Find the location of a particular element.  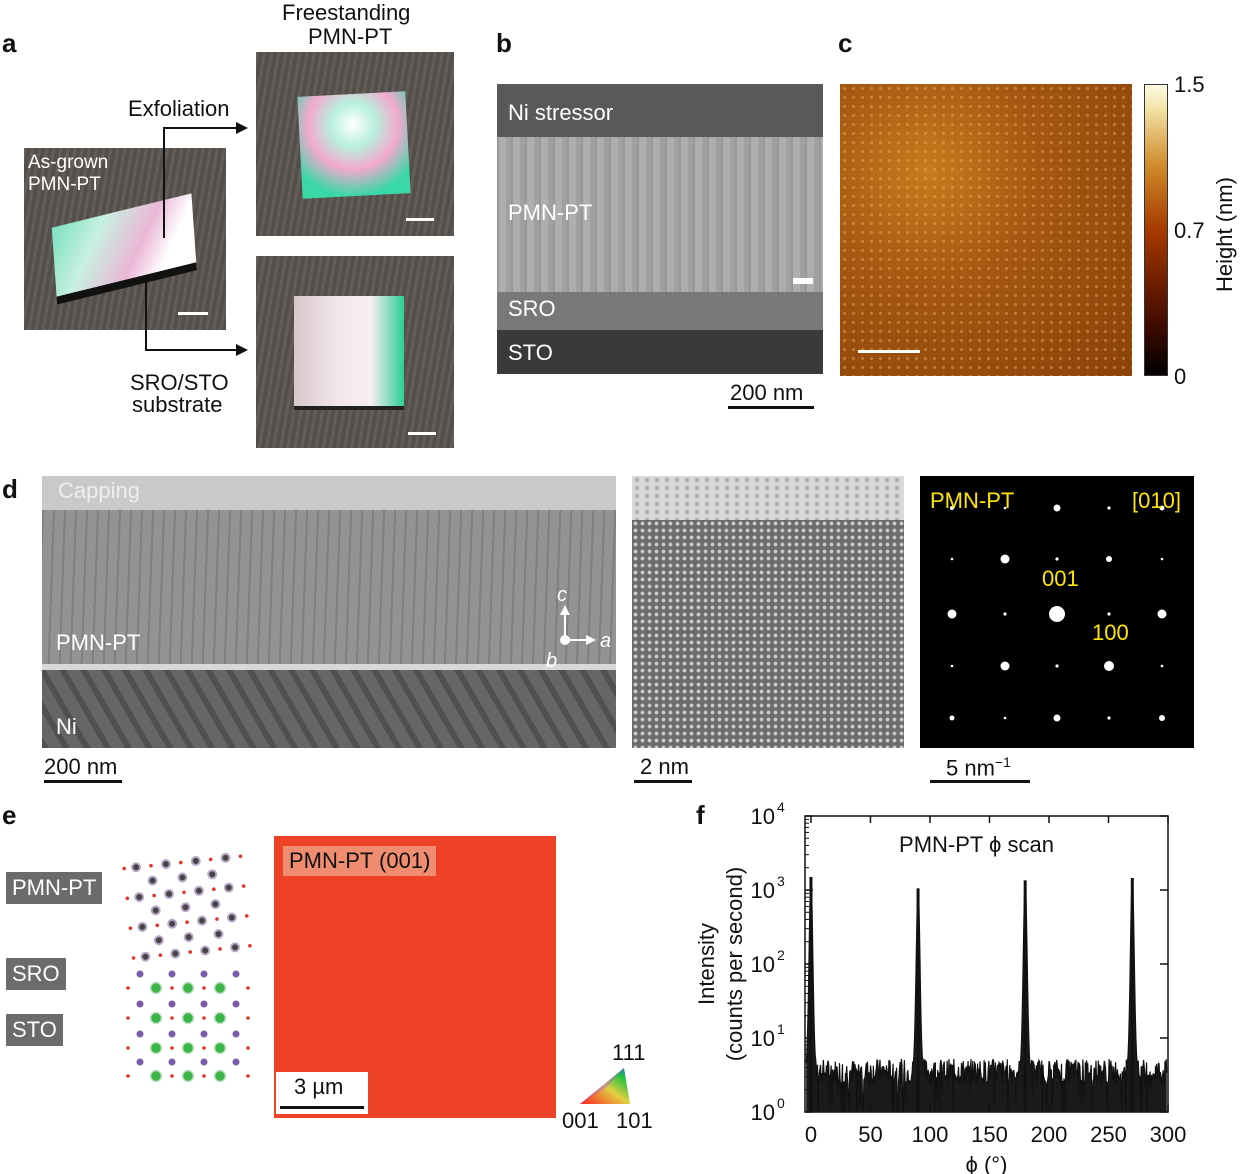

colorbar-mid: 0.7 is located at coordinates (1189, 230).